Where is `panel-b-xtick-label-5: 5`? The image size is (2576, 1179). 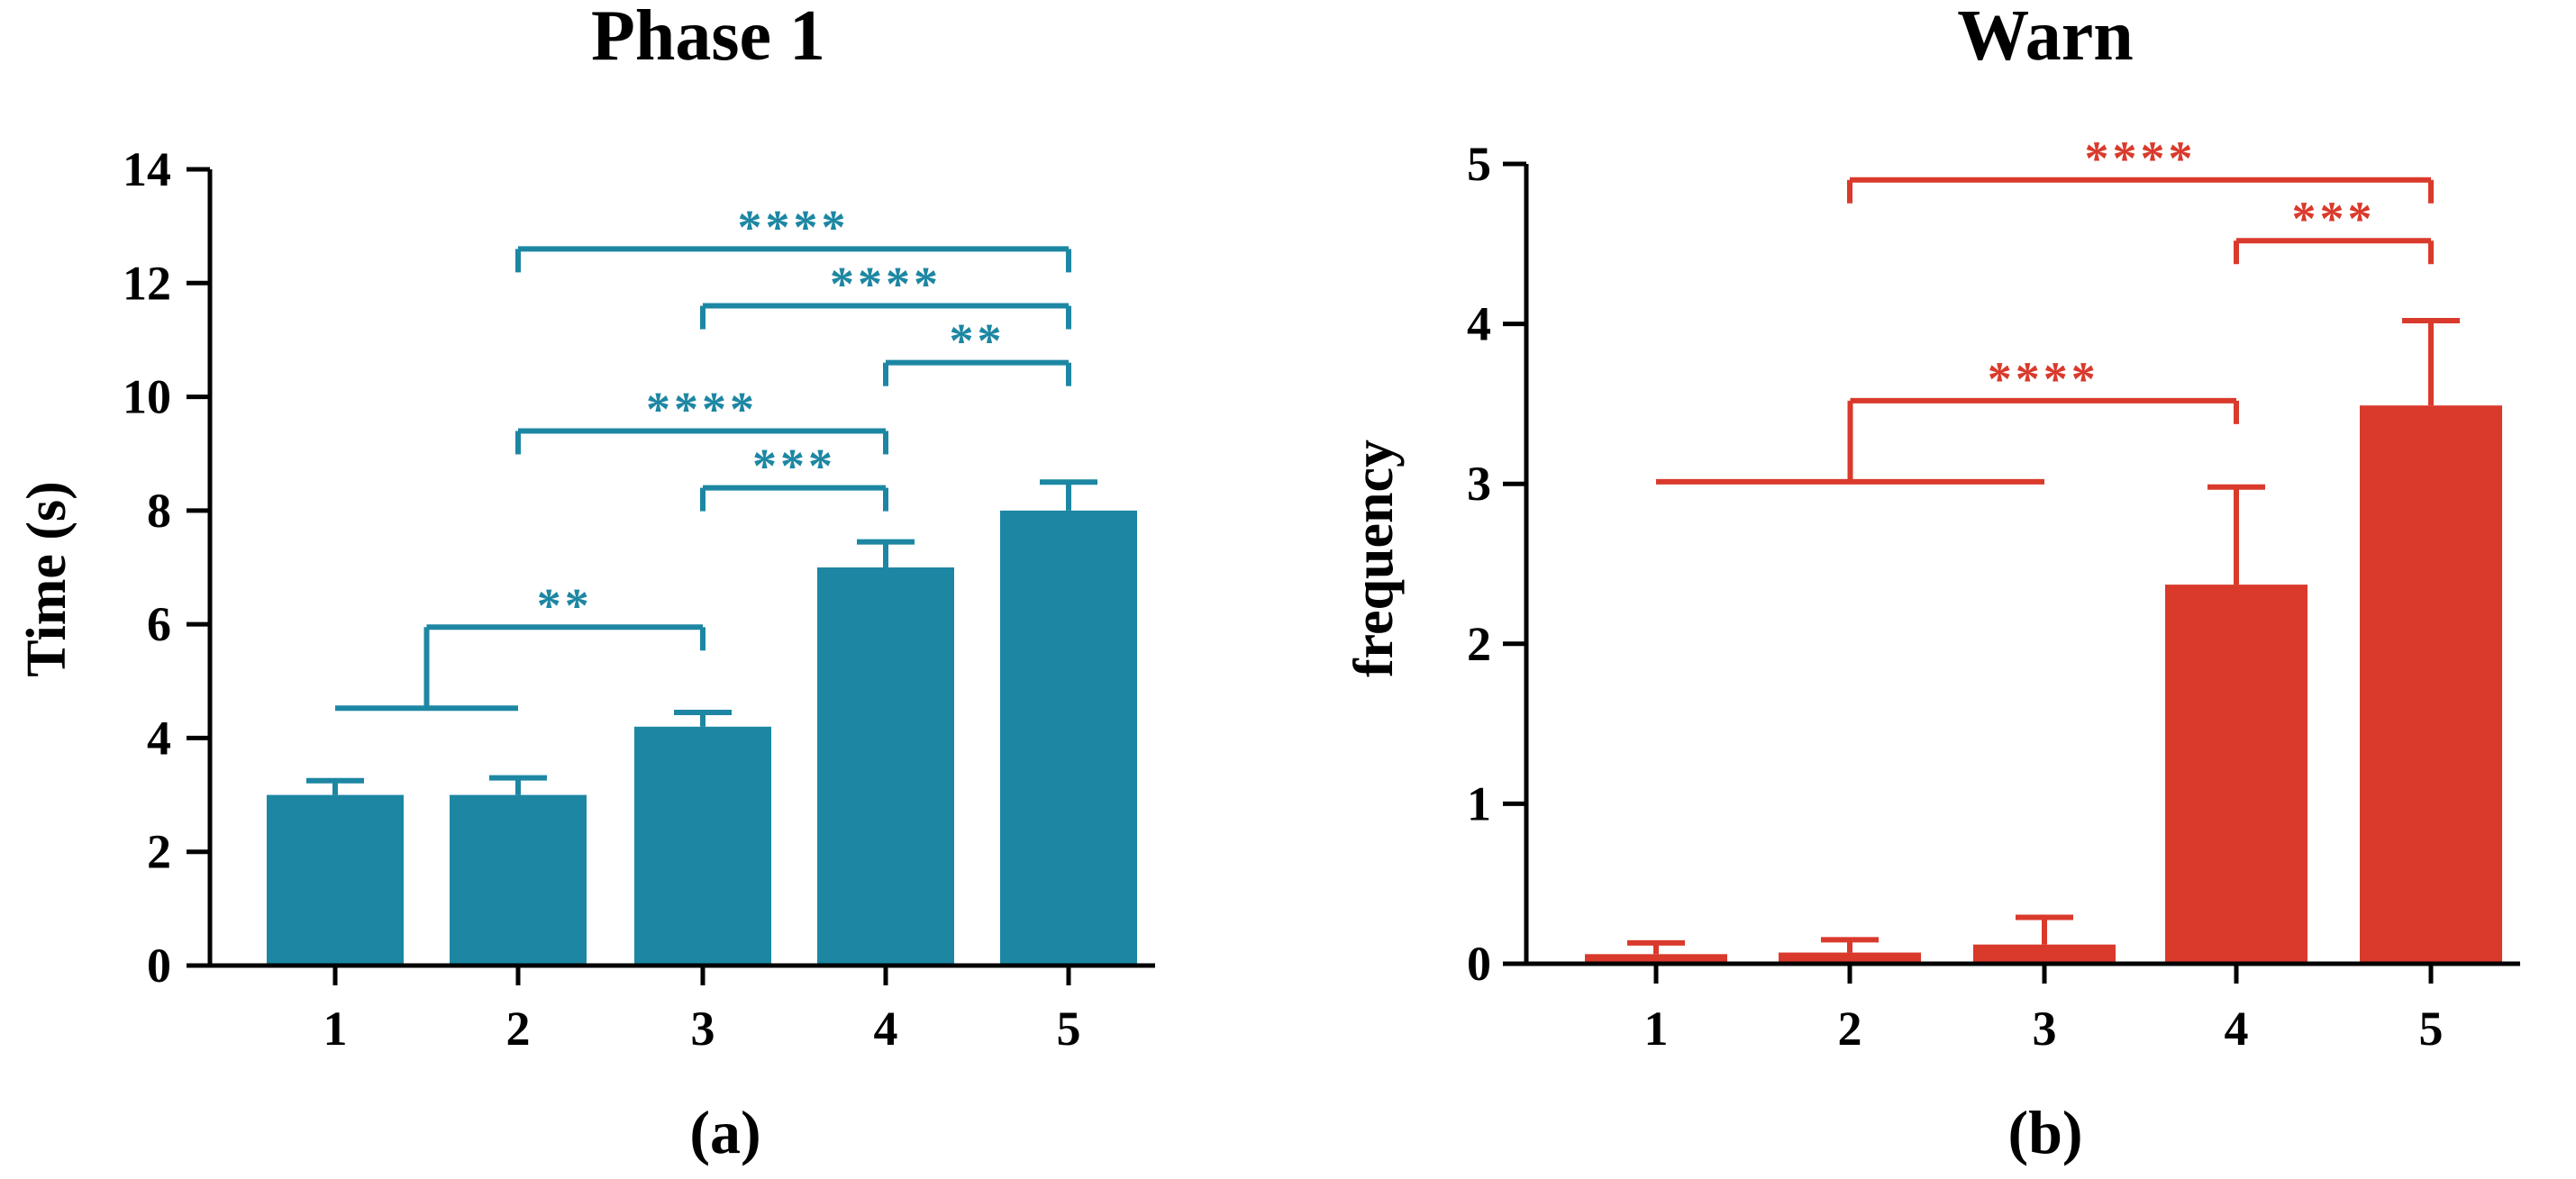 panel-b-xtick-label-5: 5 is located at coordinates (2431, 1029).